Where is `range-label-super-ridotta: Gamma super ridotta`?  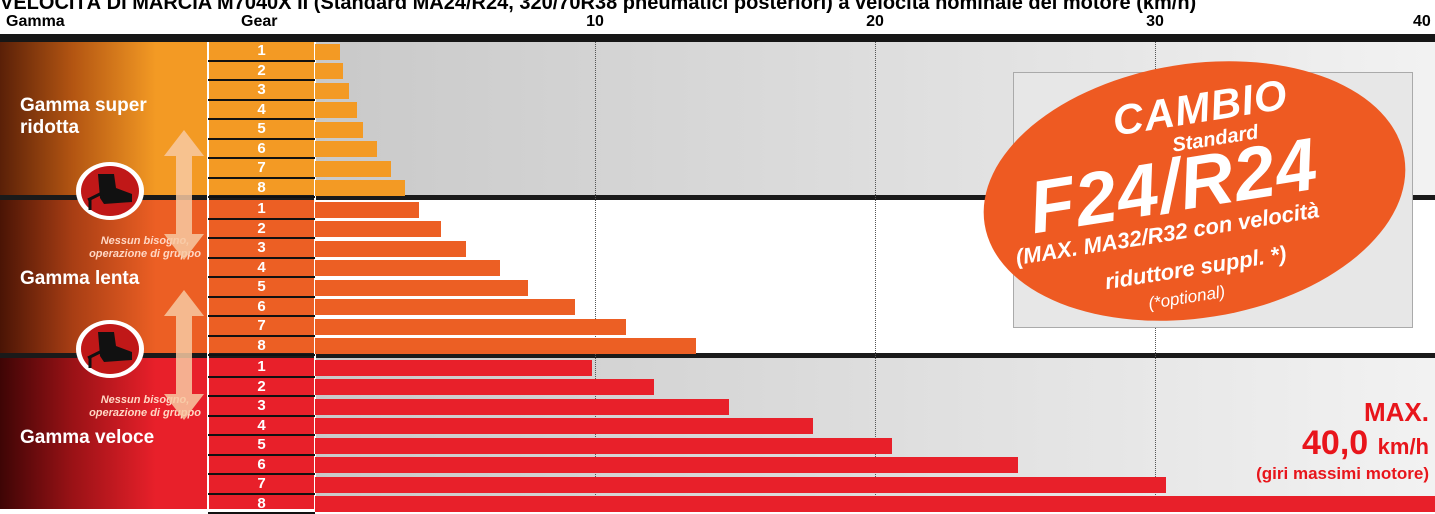 range-label-super-ridotta: Gamma super ridotta is located at coordinates (83, 117).